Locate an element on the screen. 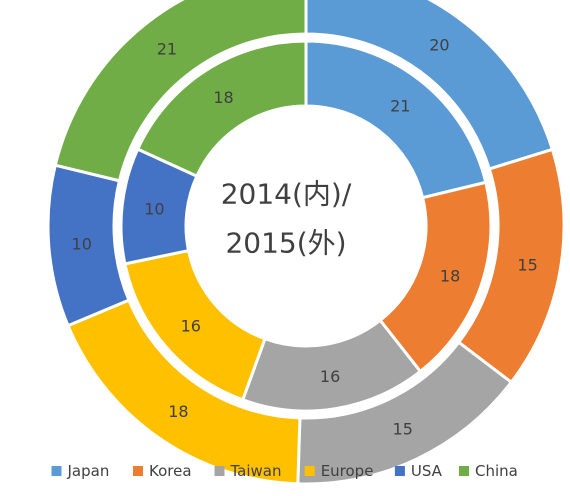  legend-swatch-taiwan is located at coordinates (219, 471).